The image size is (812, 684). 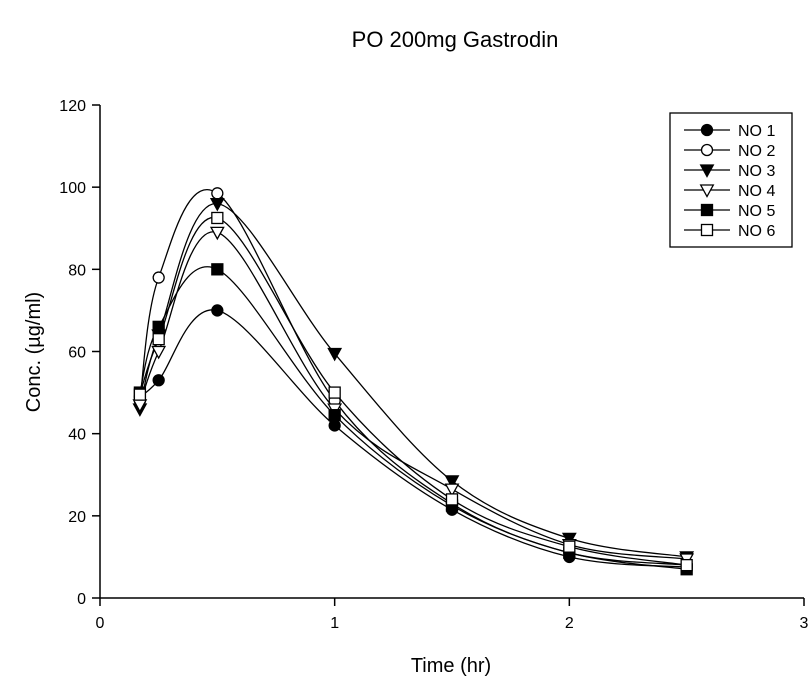 What do you see at coordinates (756, 151) in the screenshot?
I see `legend-label: NO 2` at bounding box center [756, 151].